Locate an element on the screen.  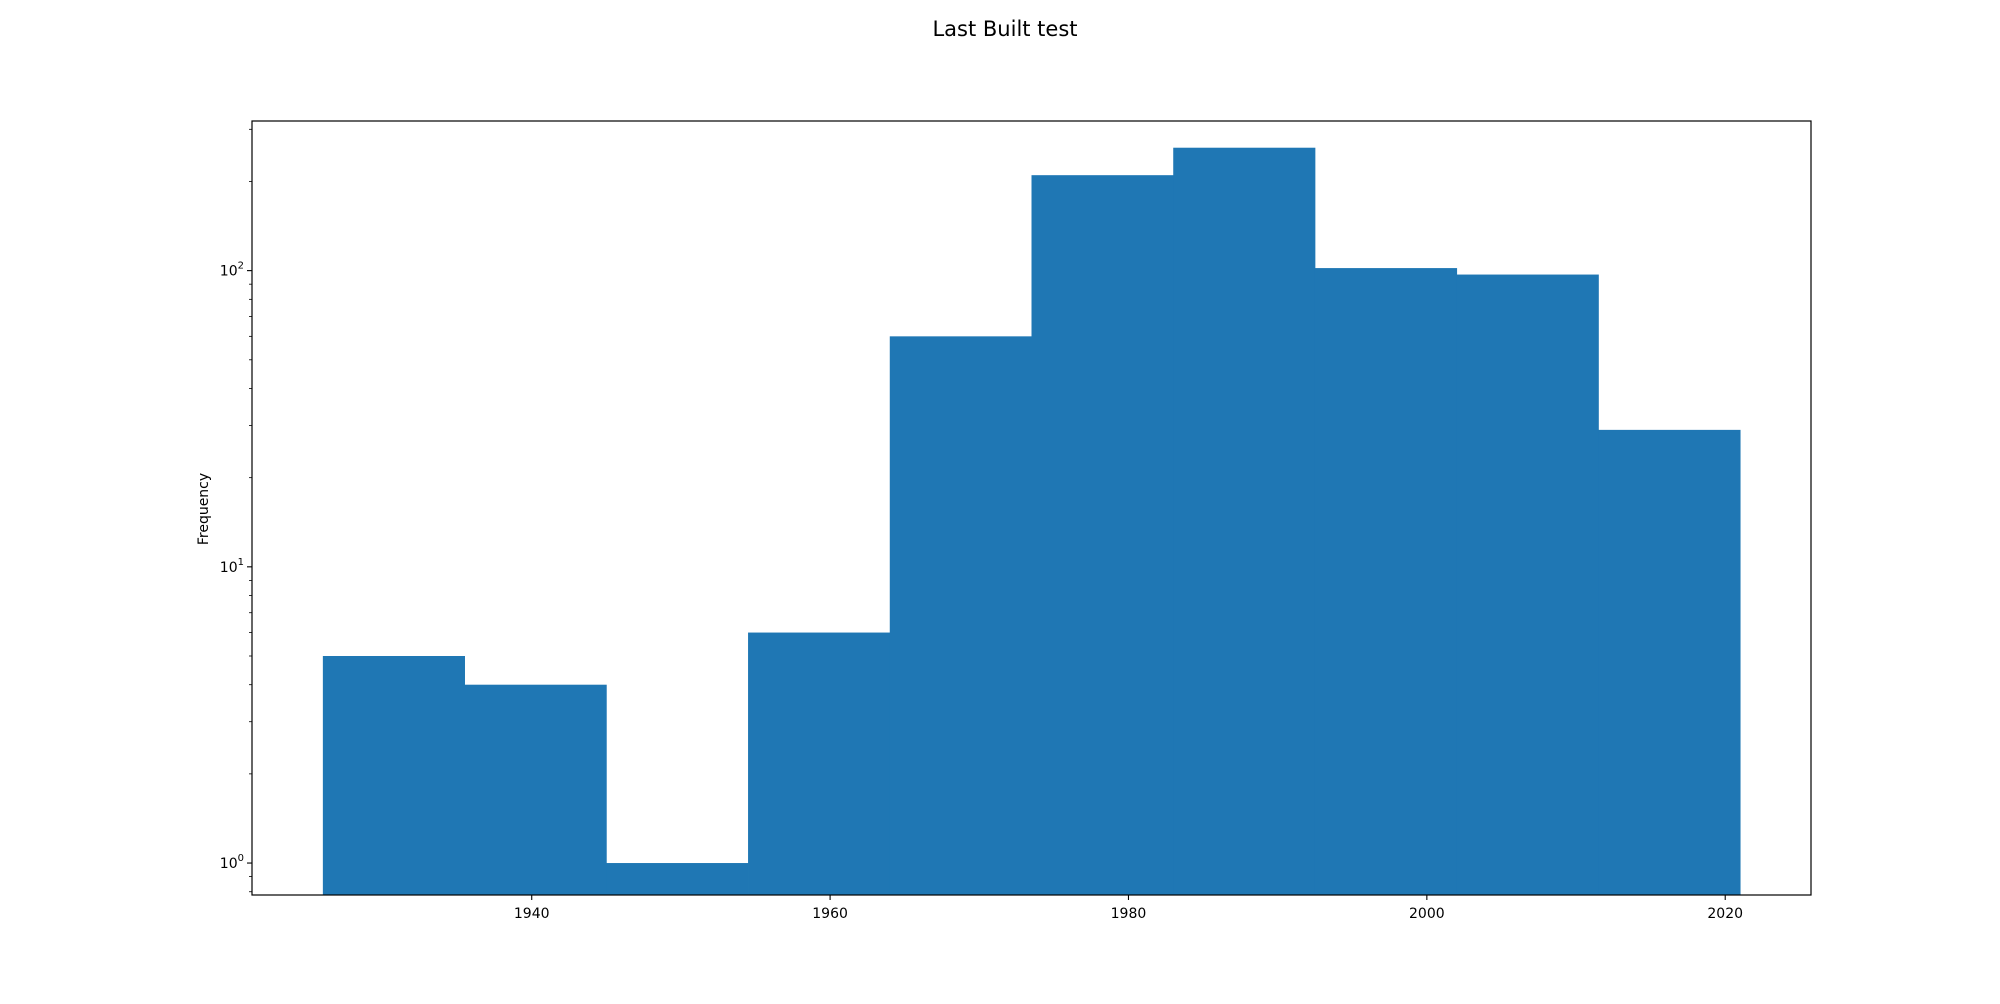
y-tick-label: 10⁰ is located at coordinates (232, 862).